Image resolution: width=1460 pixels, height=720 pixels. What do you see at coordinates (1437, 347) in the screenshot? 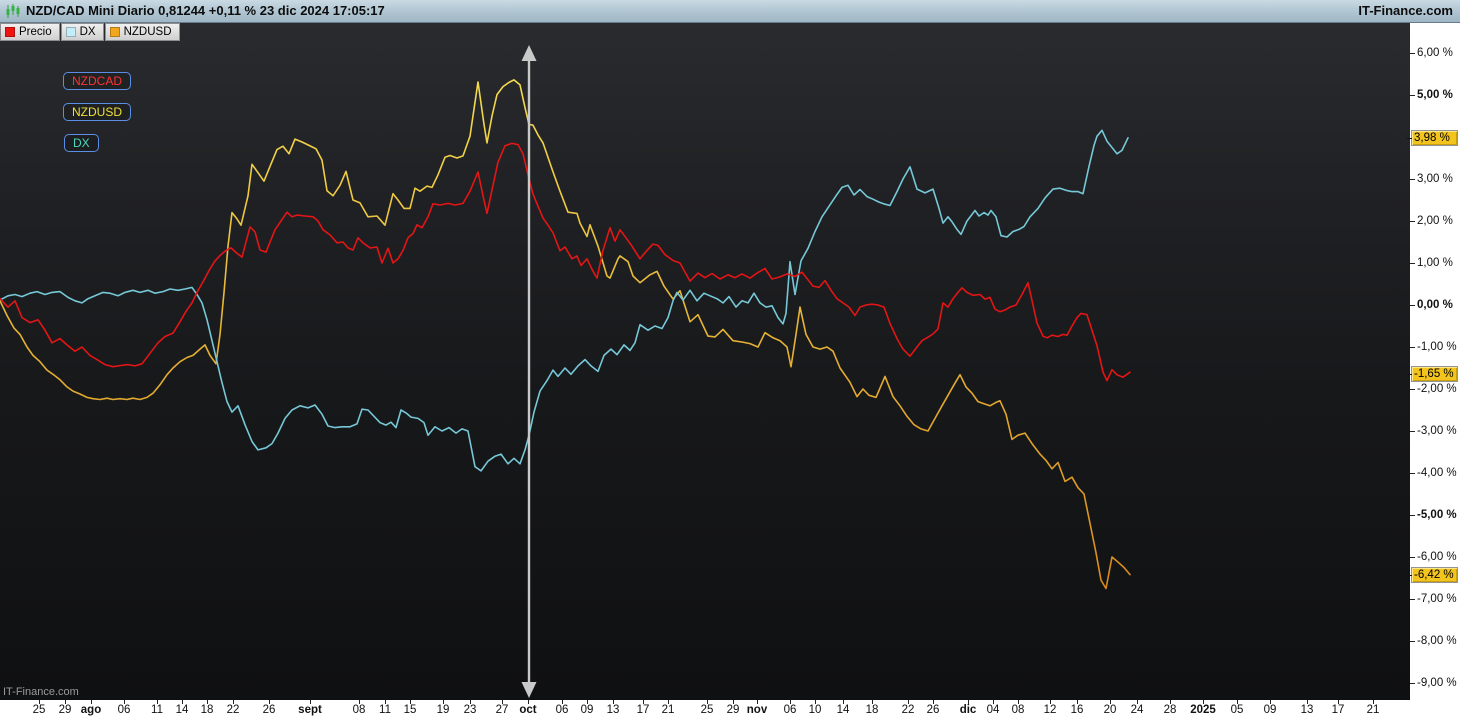
I see `y-axis-label: -1,00 %` at bounding box center [1437, 347].